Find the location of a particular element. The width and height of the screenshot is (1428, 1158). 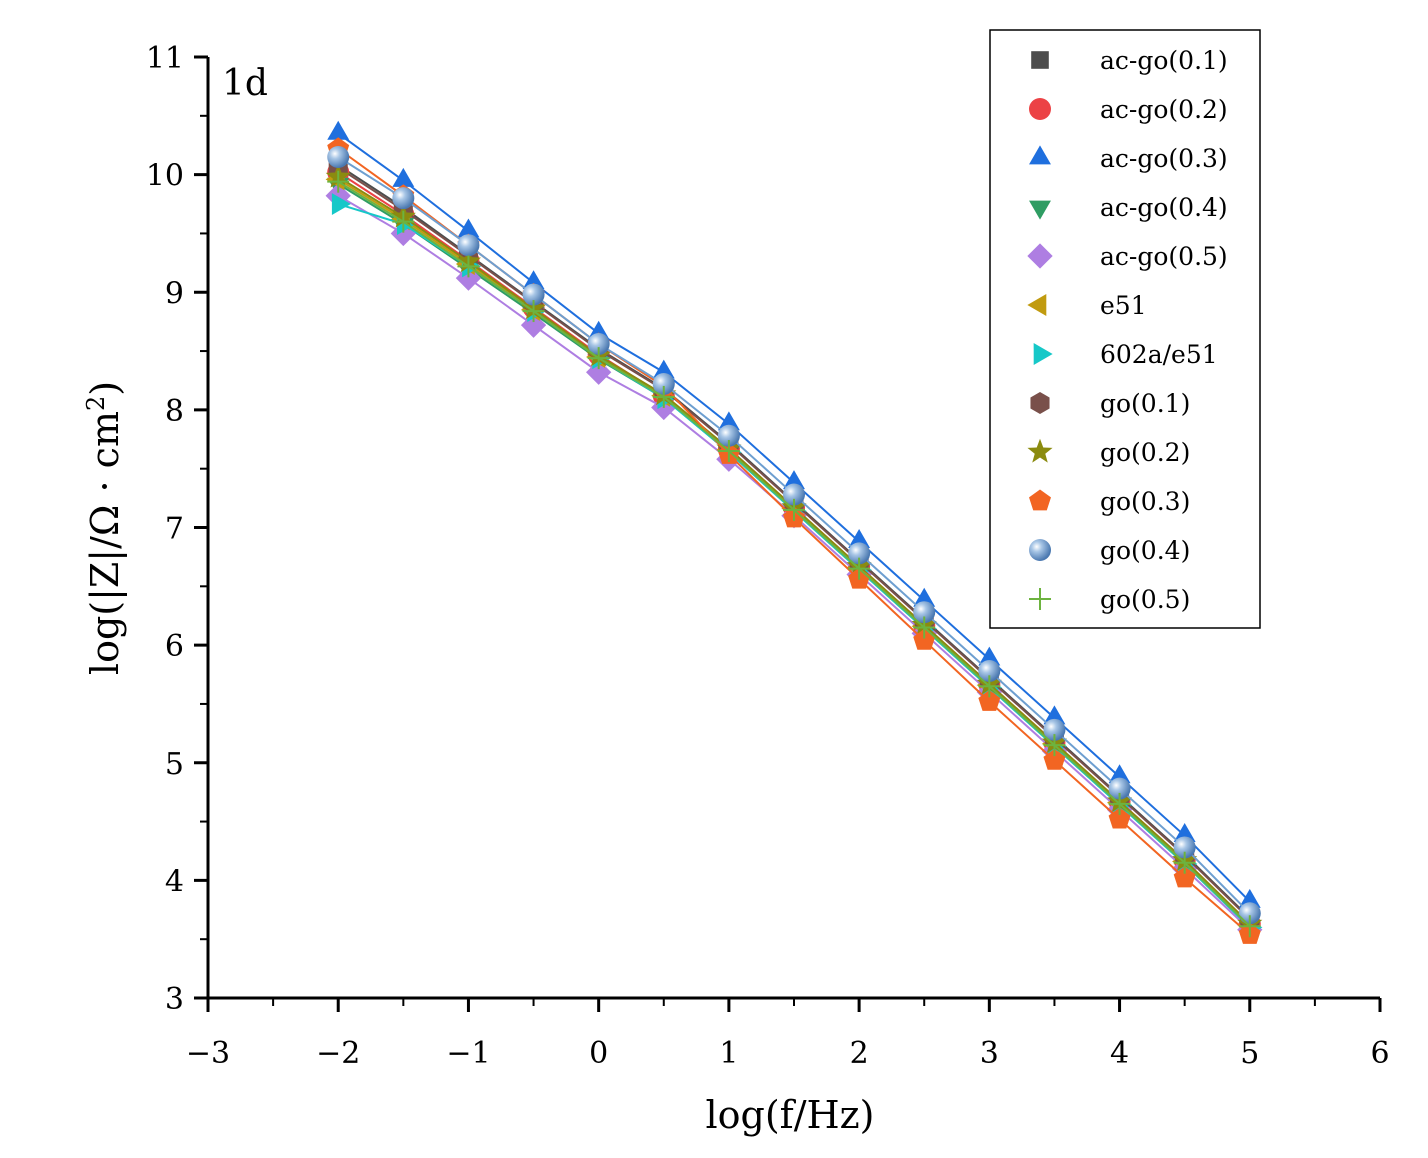

y-tick-label: 11 is located at coordinates (165, 58).